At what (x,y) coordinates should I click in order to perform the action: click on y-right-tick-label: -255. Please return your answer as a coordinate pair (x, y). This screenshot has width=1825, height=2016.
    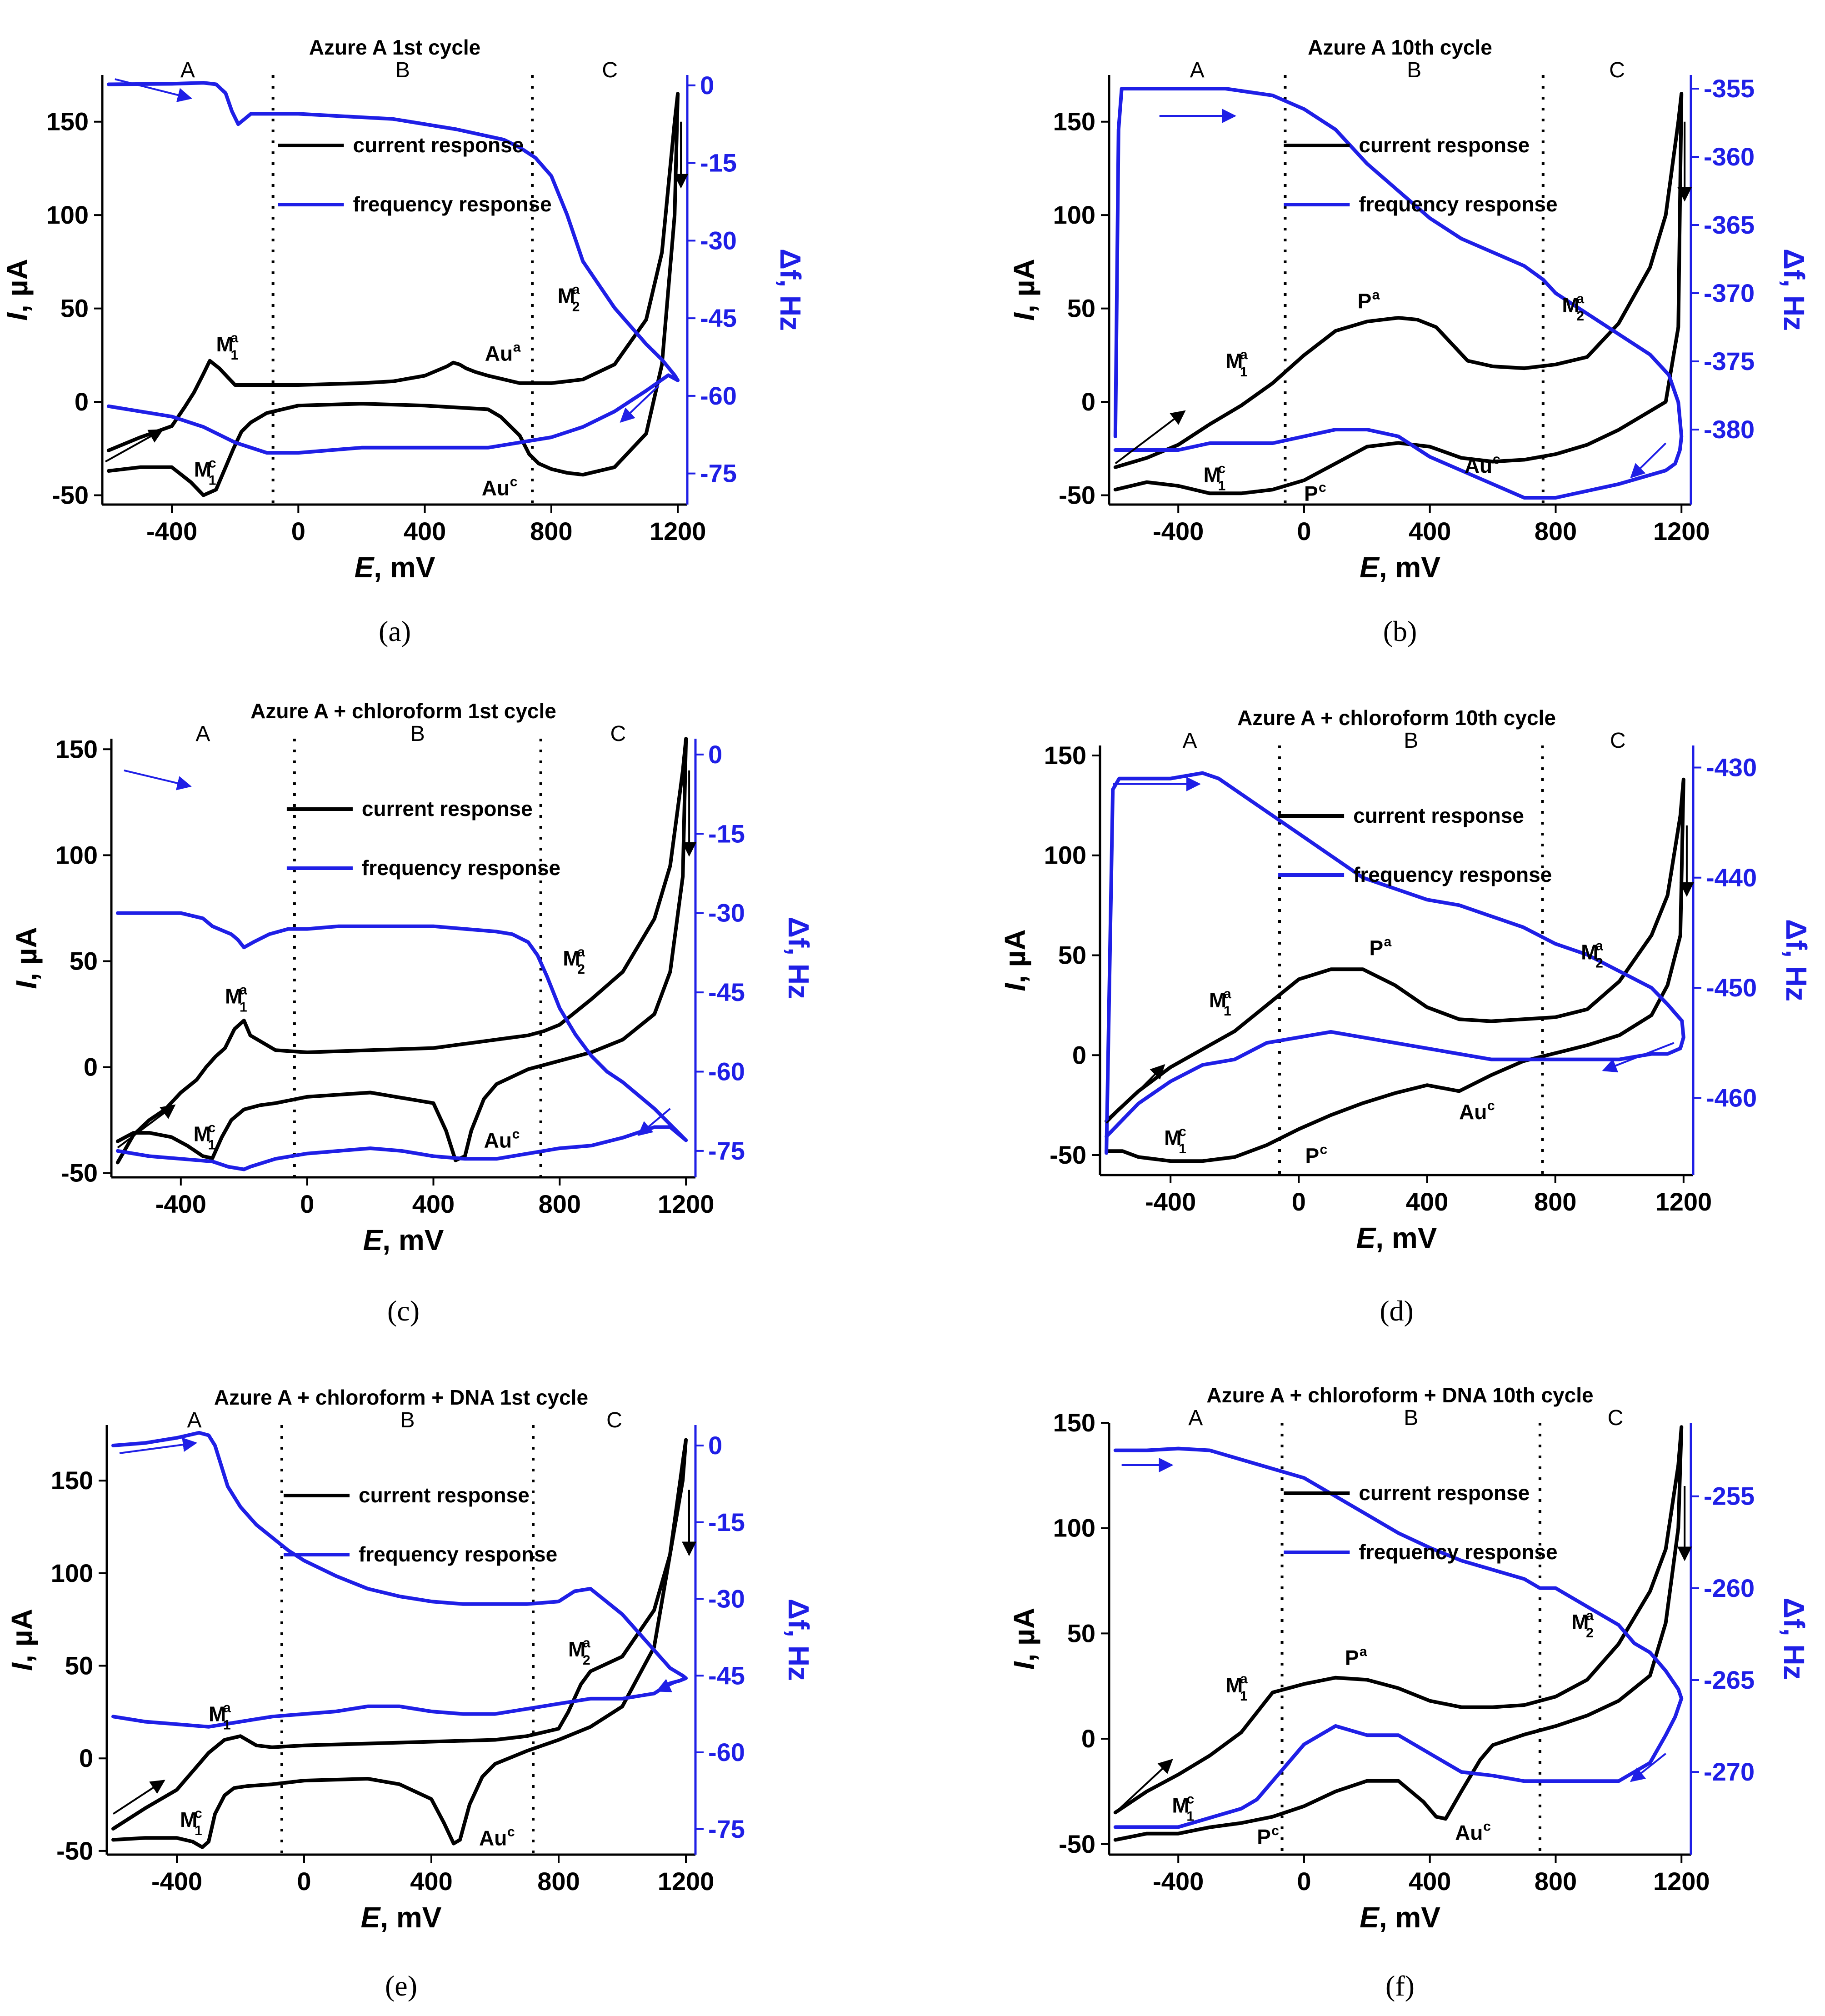
    Looking at the image, I should click on (1729, 1496).